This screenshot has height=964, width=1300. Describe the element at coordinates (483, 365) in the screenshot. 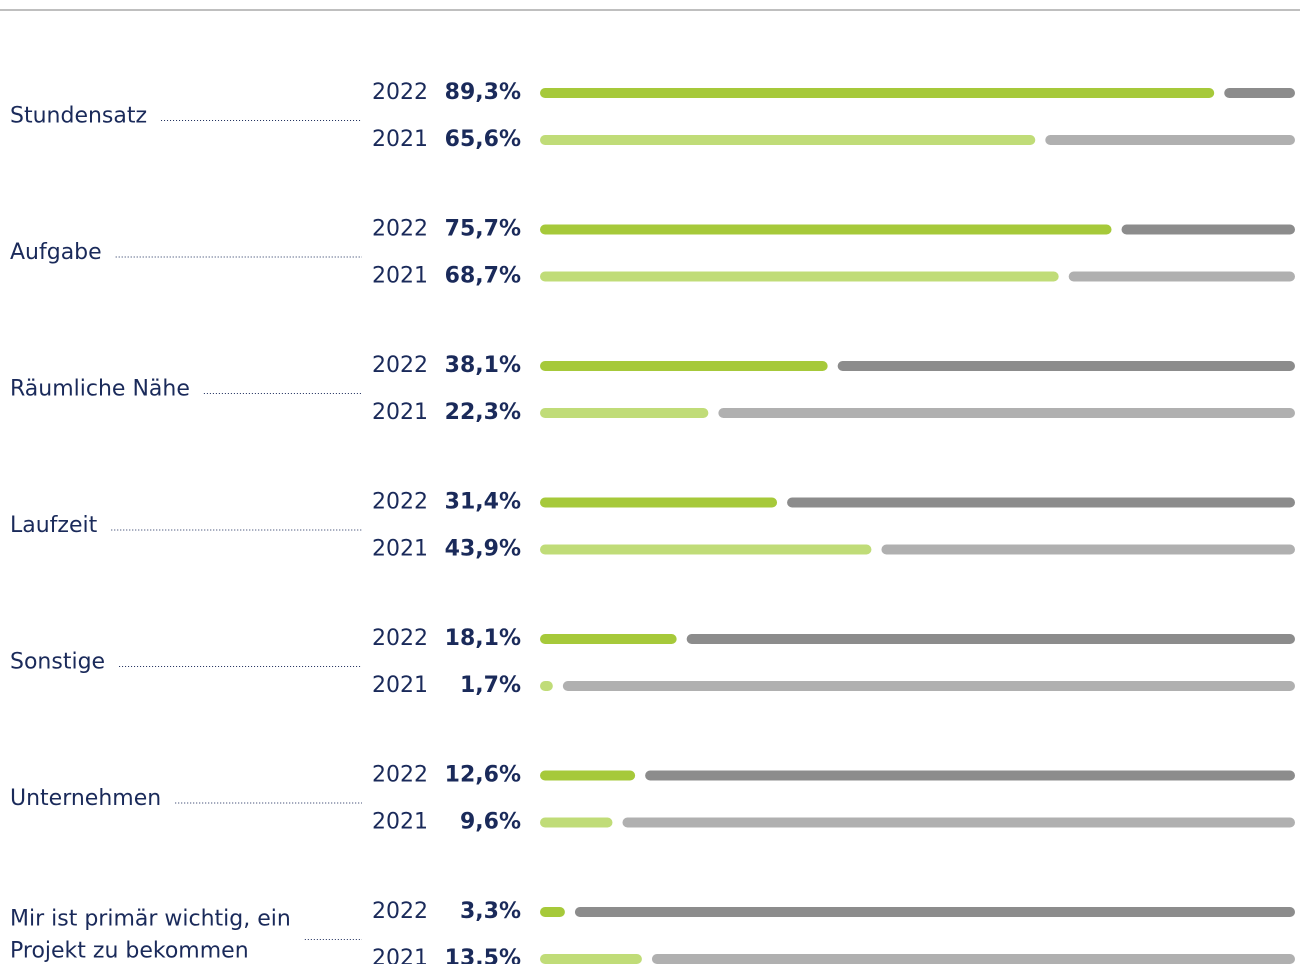

I see `value-label: 38,1%` at that location.